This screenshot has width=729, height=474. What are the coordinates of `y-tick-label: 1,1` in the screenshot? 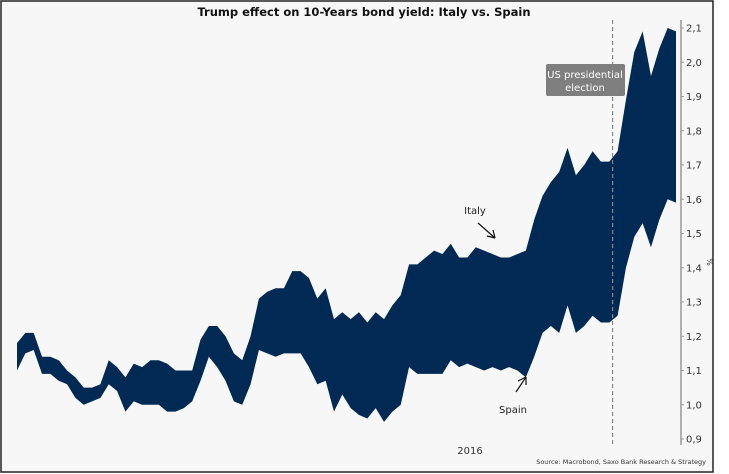 It's located at (694, 371).